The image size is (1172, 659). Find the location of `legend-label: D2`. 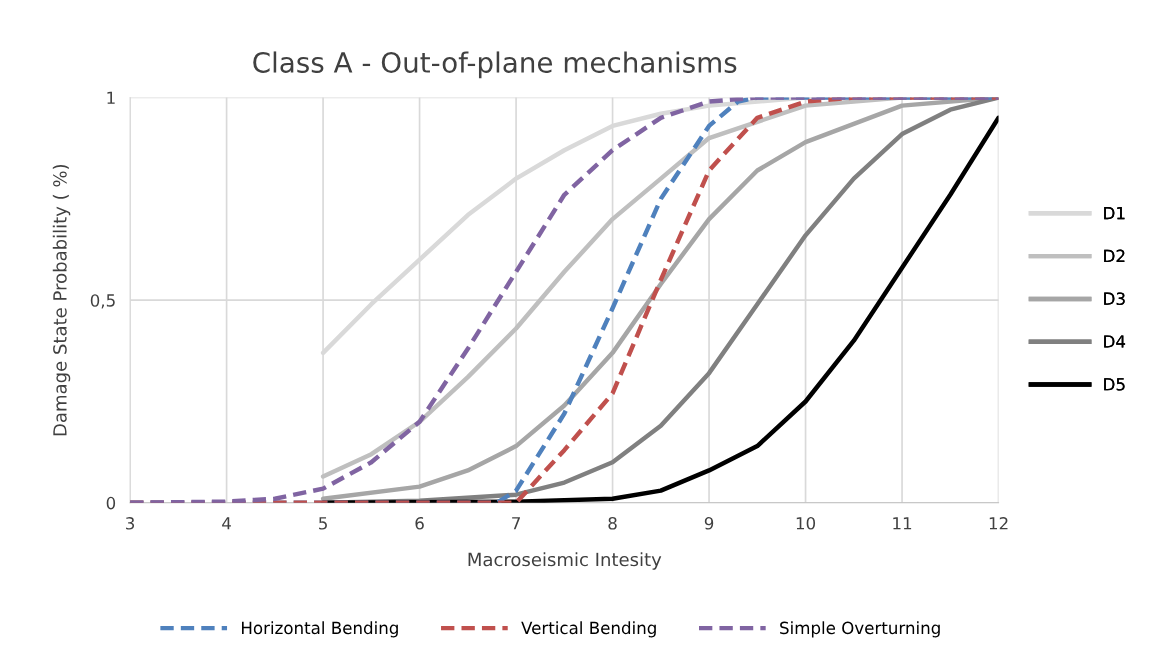

legend-label: D2 is located at coordinates (1114, 255).